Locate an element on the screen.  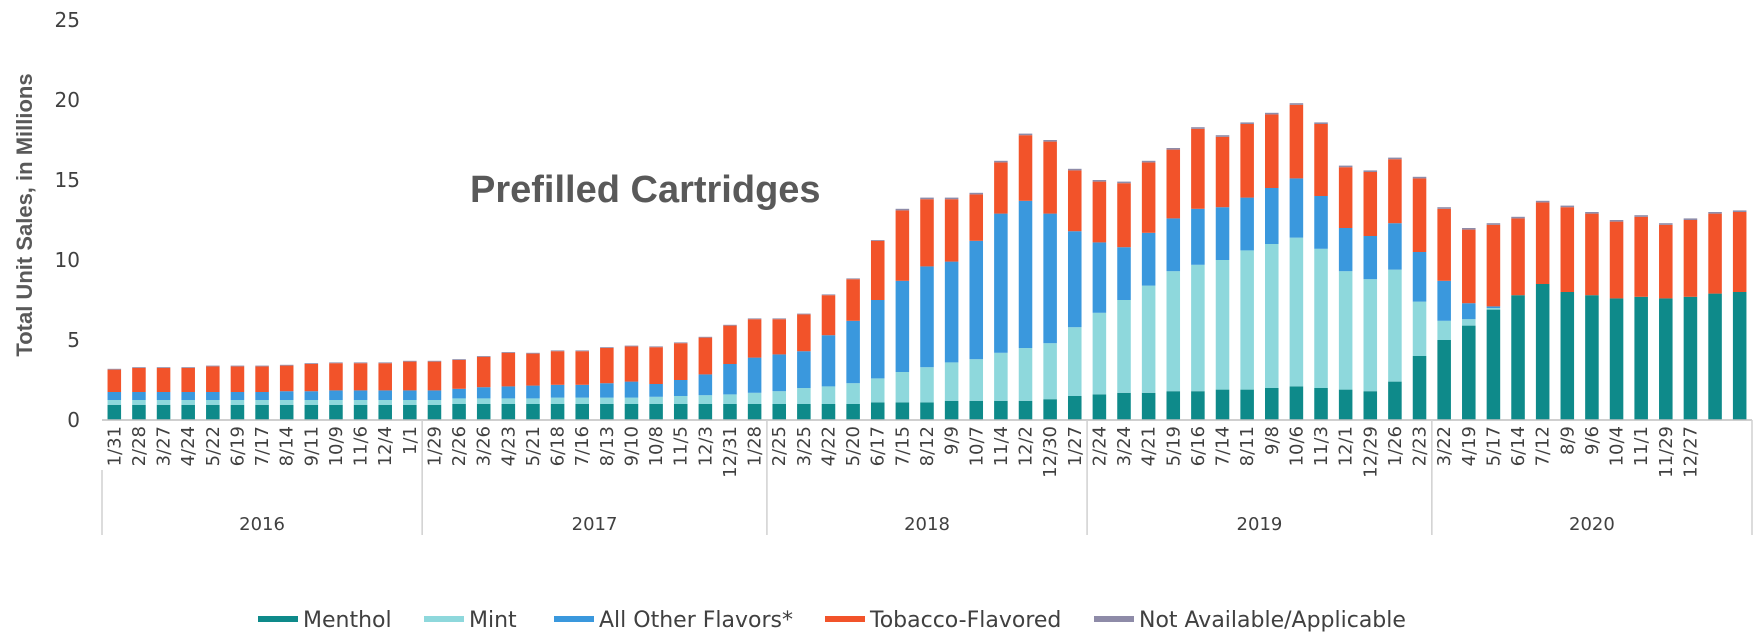
x-tick-label: 6/14 is located at coordinates (1518, 446).